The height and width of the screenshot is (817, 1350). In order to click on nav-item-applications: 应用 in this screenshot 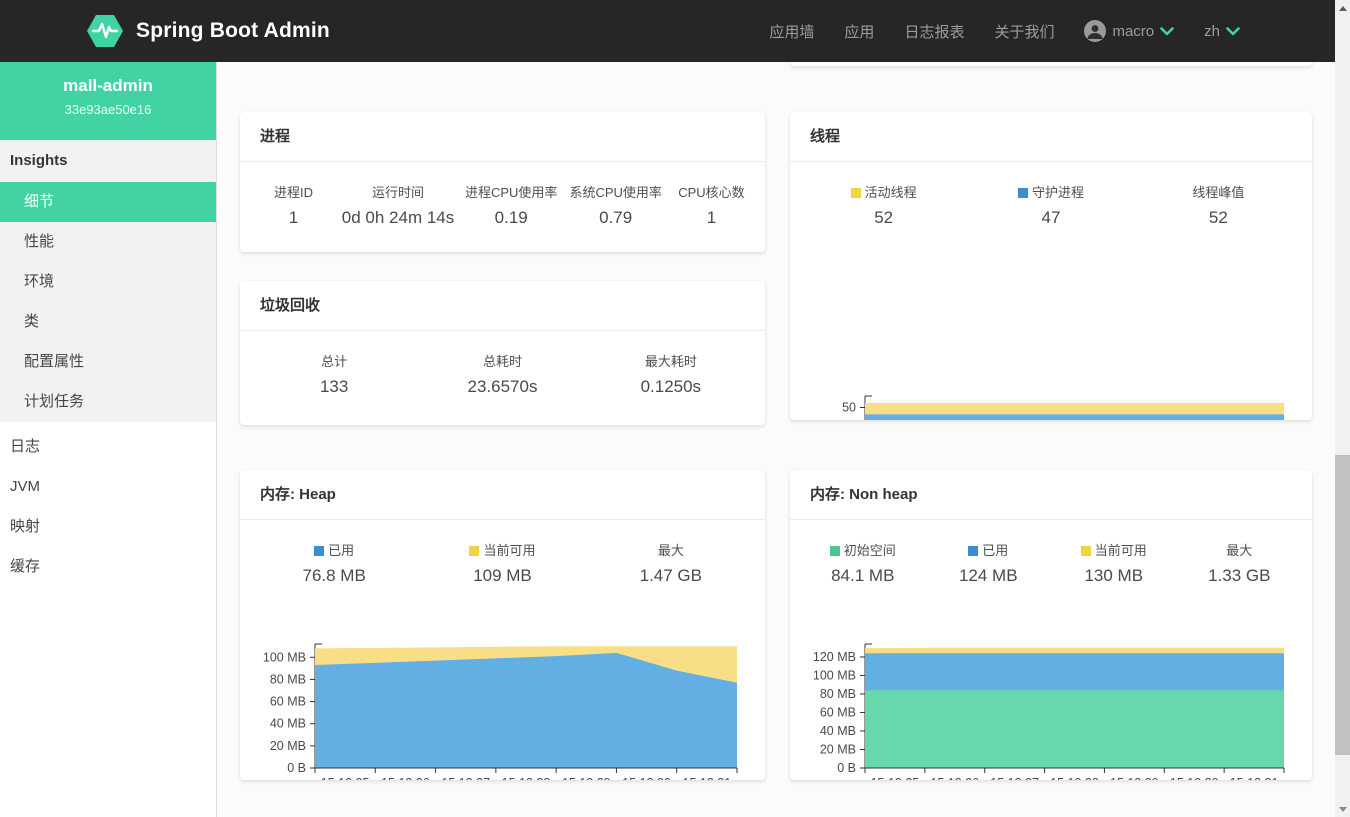, I will do `click(859, 32)`.